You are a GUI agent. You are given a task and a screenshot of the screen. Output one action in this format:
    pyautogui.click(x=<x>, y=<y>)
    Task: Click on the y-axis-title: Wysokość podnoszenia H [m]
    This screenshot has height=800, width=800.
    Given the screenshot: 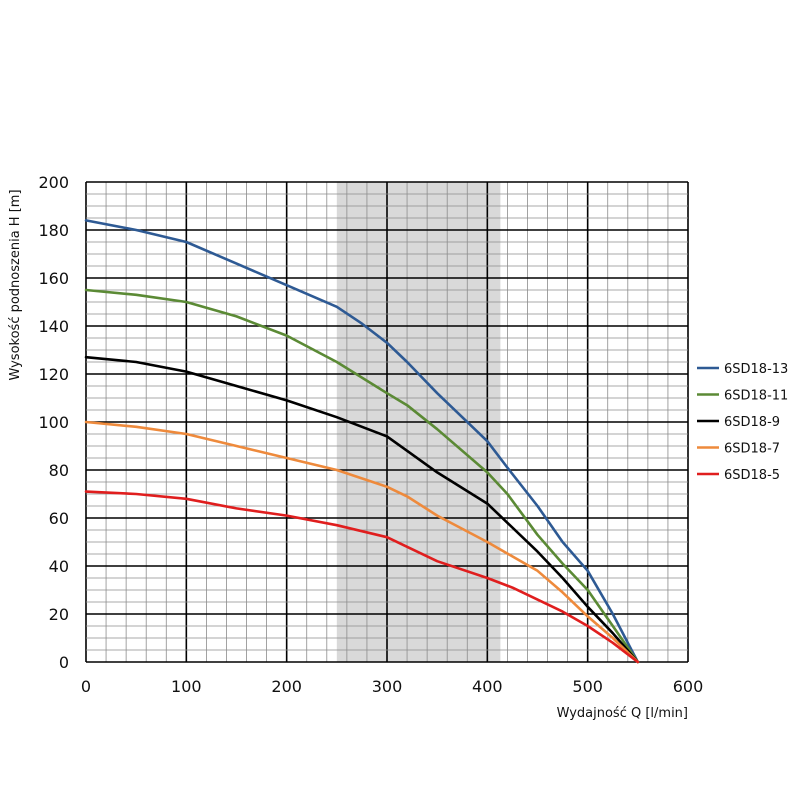 What is the action you would take?
    pyautogui.click(x=15, y=284)
    